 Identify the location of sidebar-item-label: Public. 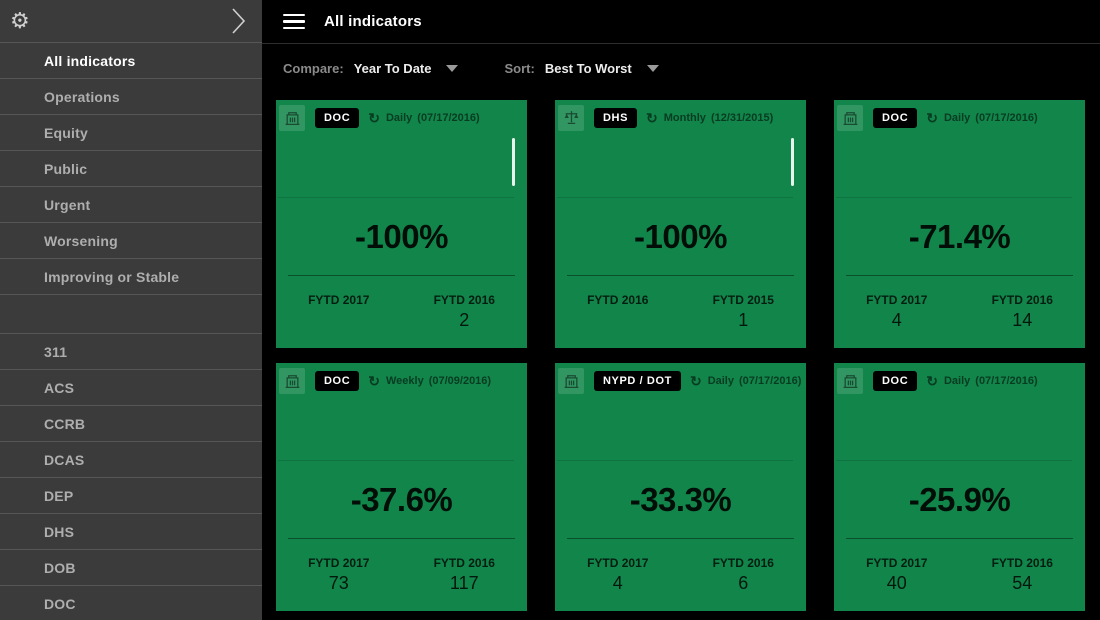
(66, 168).